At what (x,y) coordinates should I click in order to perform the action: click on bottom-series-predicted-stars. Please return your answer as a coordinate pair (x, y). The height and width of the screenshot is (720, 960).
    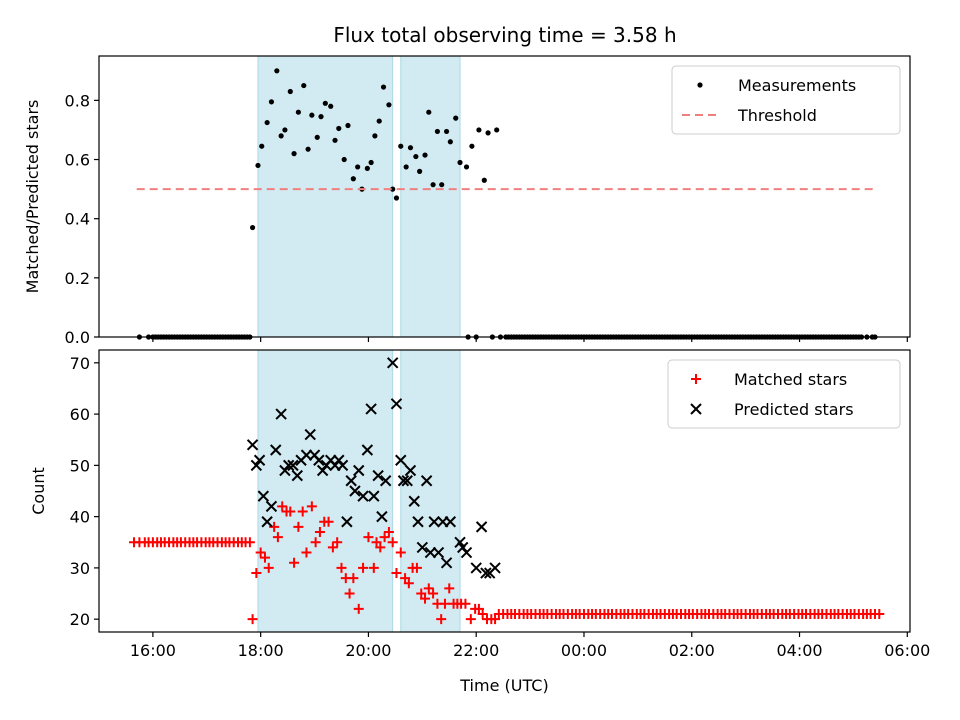
    Looking at the image, I should click on (373, 468).